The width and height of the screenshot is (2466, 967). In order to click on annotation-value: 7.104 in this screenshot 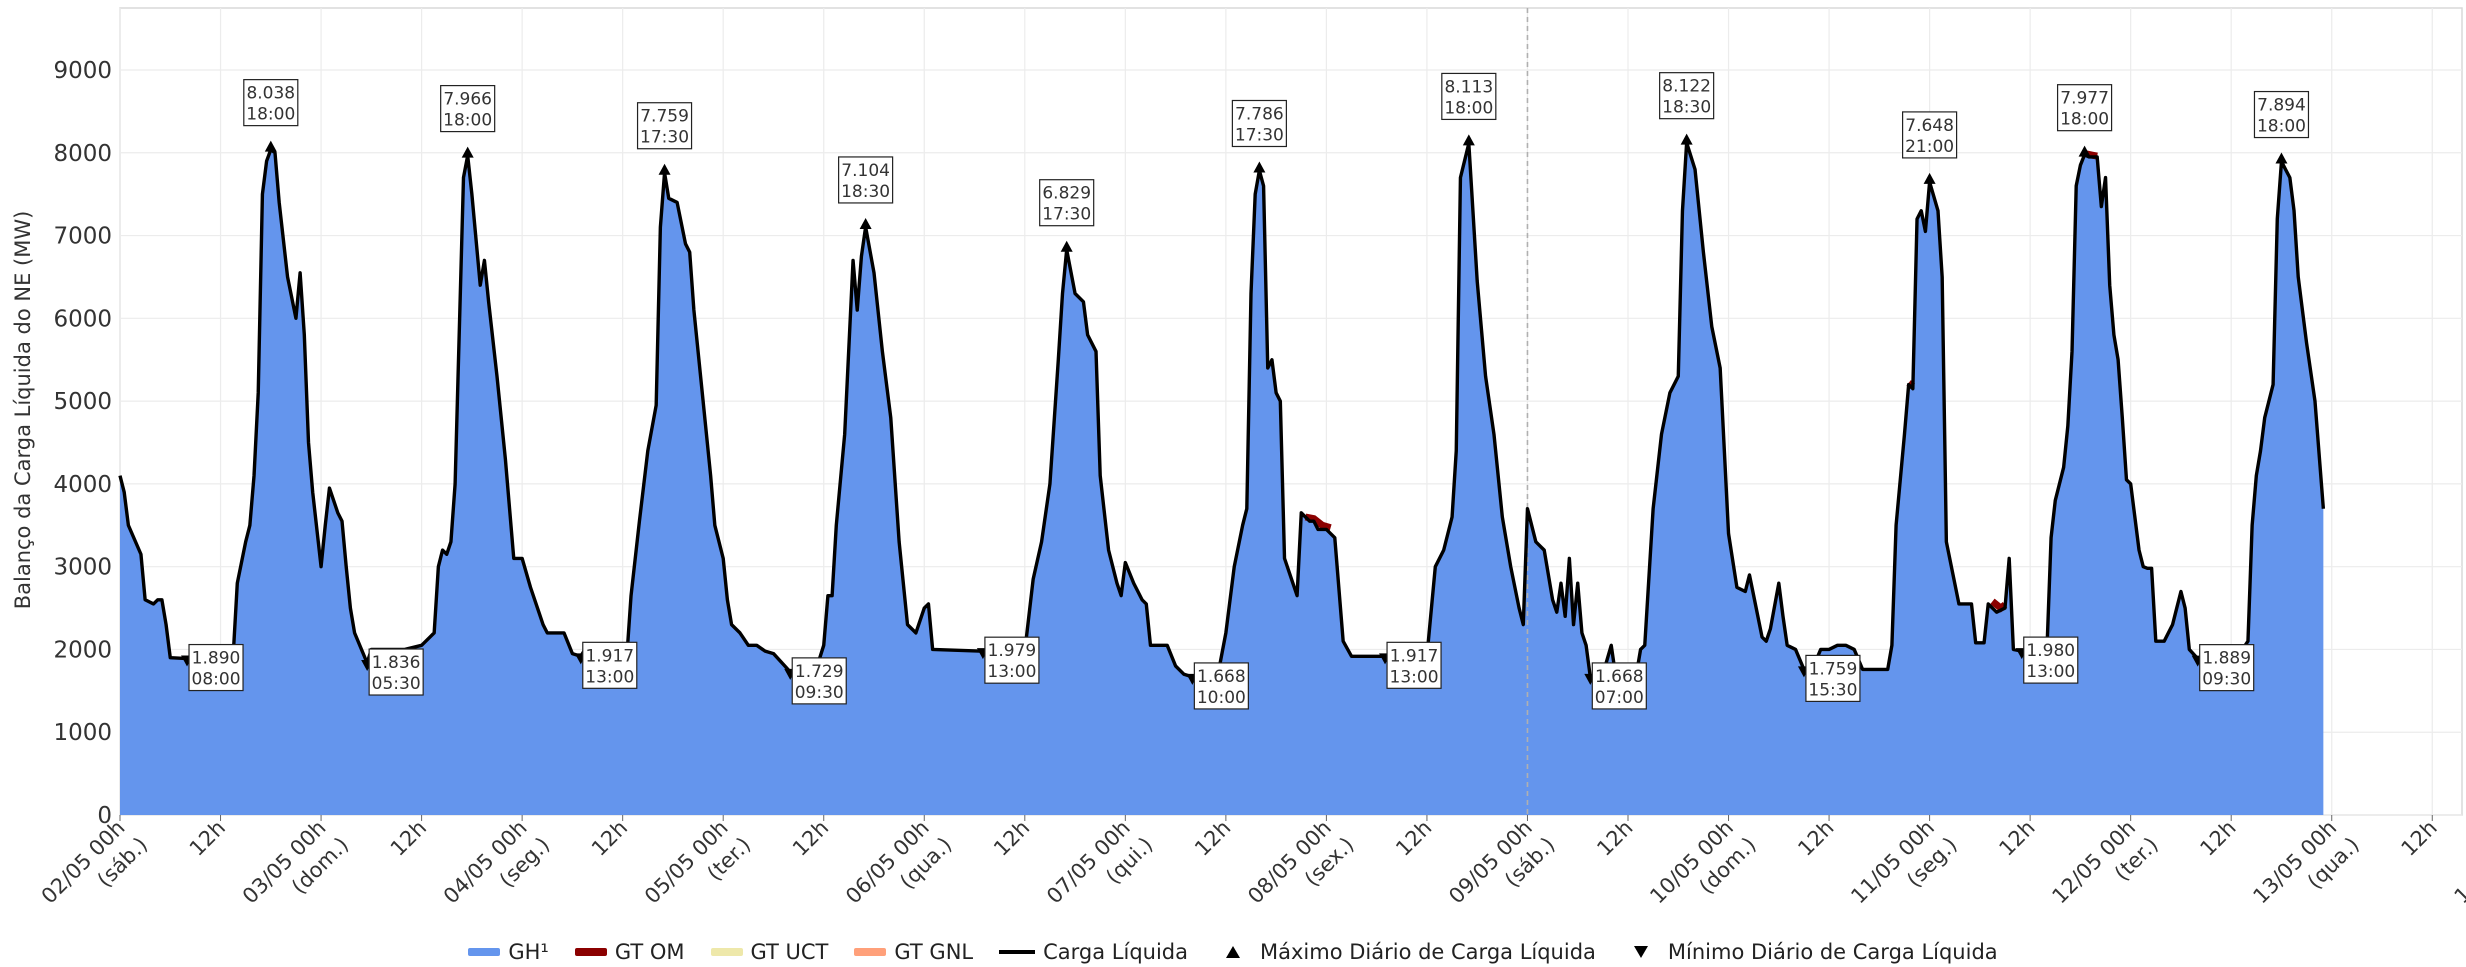, I will do `click(865, 171)`.